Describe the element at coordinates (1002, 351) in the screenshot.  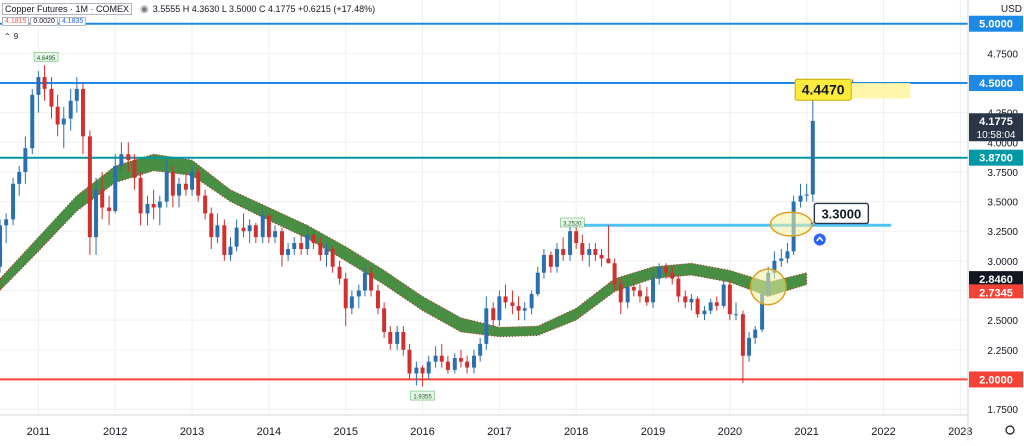
I see `y-tick-label: 2.2500` at that location.